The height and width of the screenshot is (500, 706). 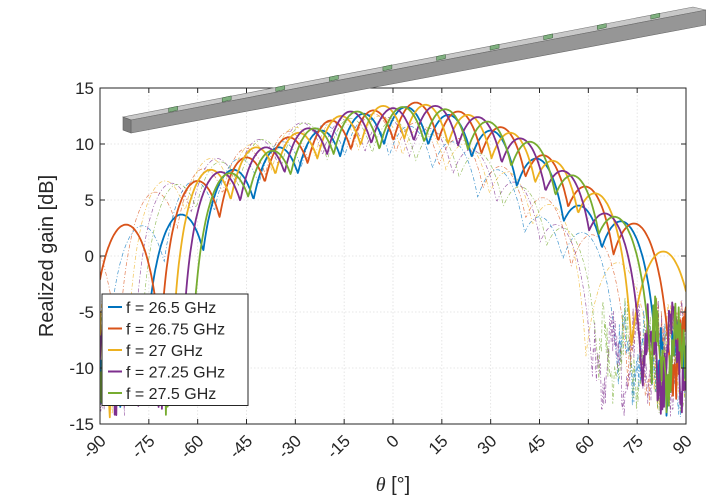 What do you see at coordinates (89, 256) in the screenshot?
I see `y-tick-label: 0` at bounding box center [89, 256].